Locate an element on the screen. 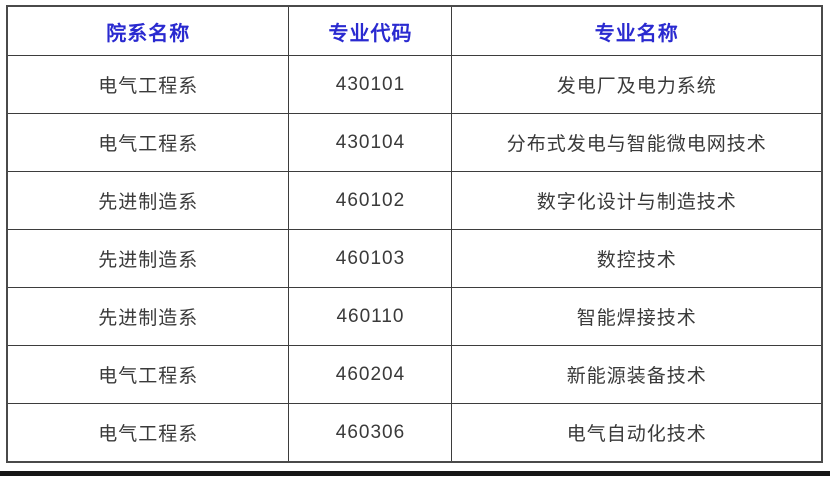 The height and width of the screenshot is (480, 830). cell-major-name: 智能焊接技术 is located at coordinates (637, 316).